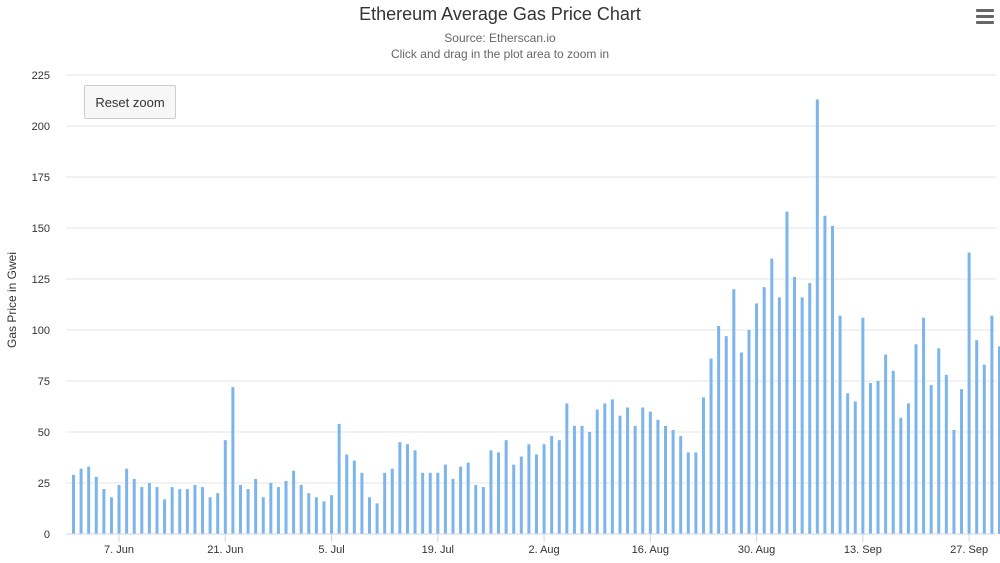  Describe the element at coordinates (130, 102) in the screenshot. I see `reset-zoom-button: Reset zoom` at that location.